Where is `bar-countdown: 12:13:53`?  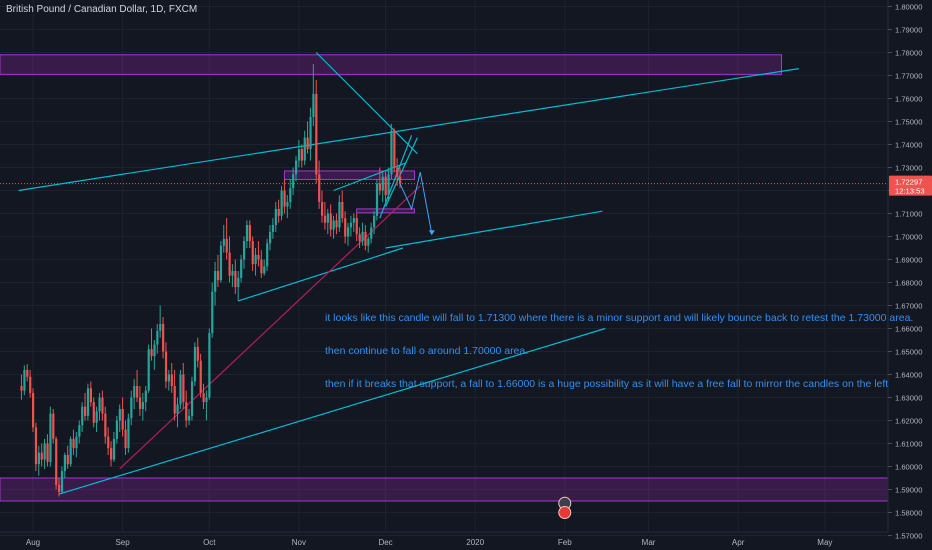 bar-countdown: 12:13:53 is located at coordinates (910, 191).